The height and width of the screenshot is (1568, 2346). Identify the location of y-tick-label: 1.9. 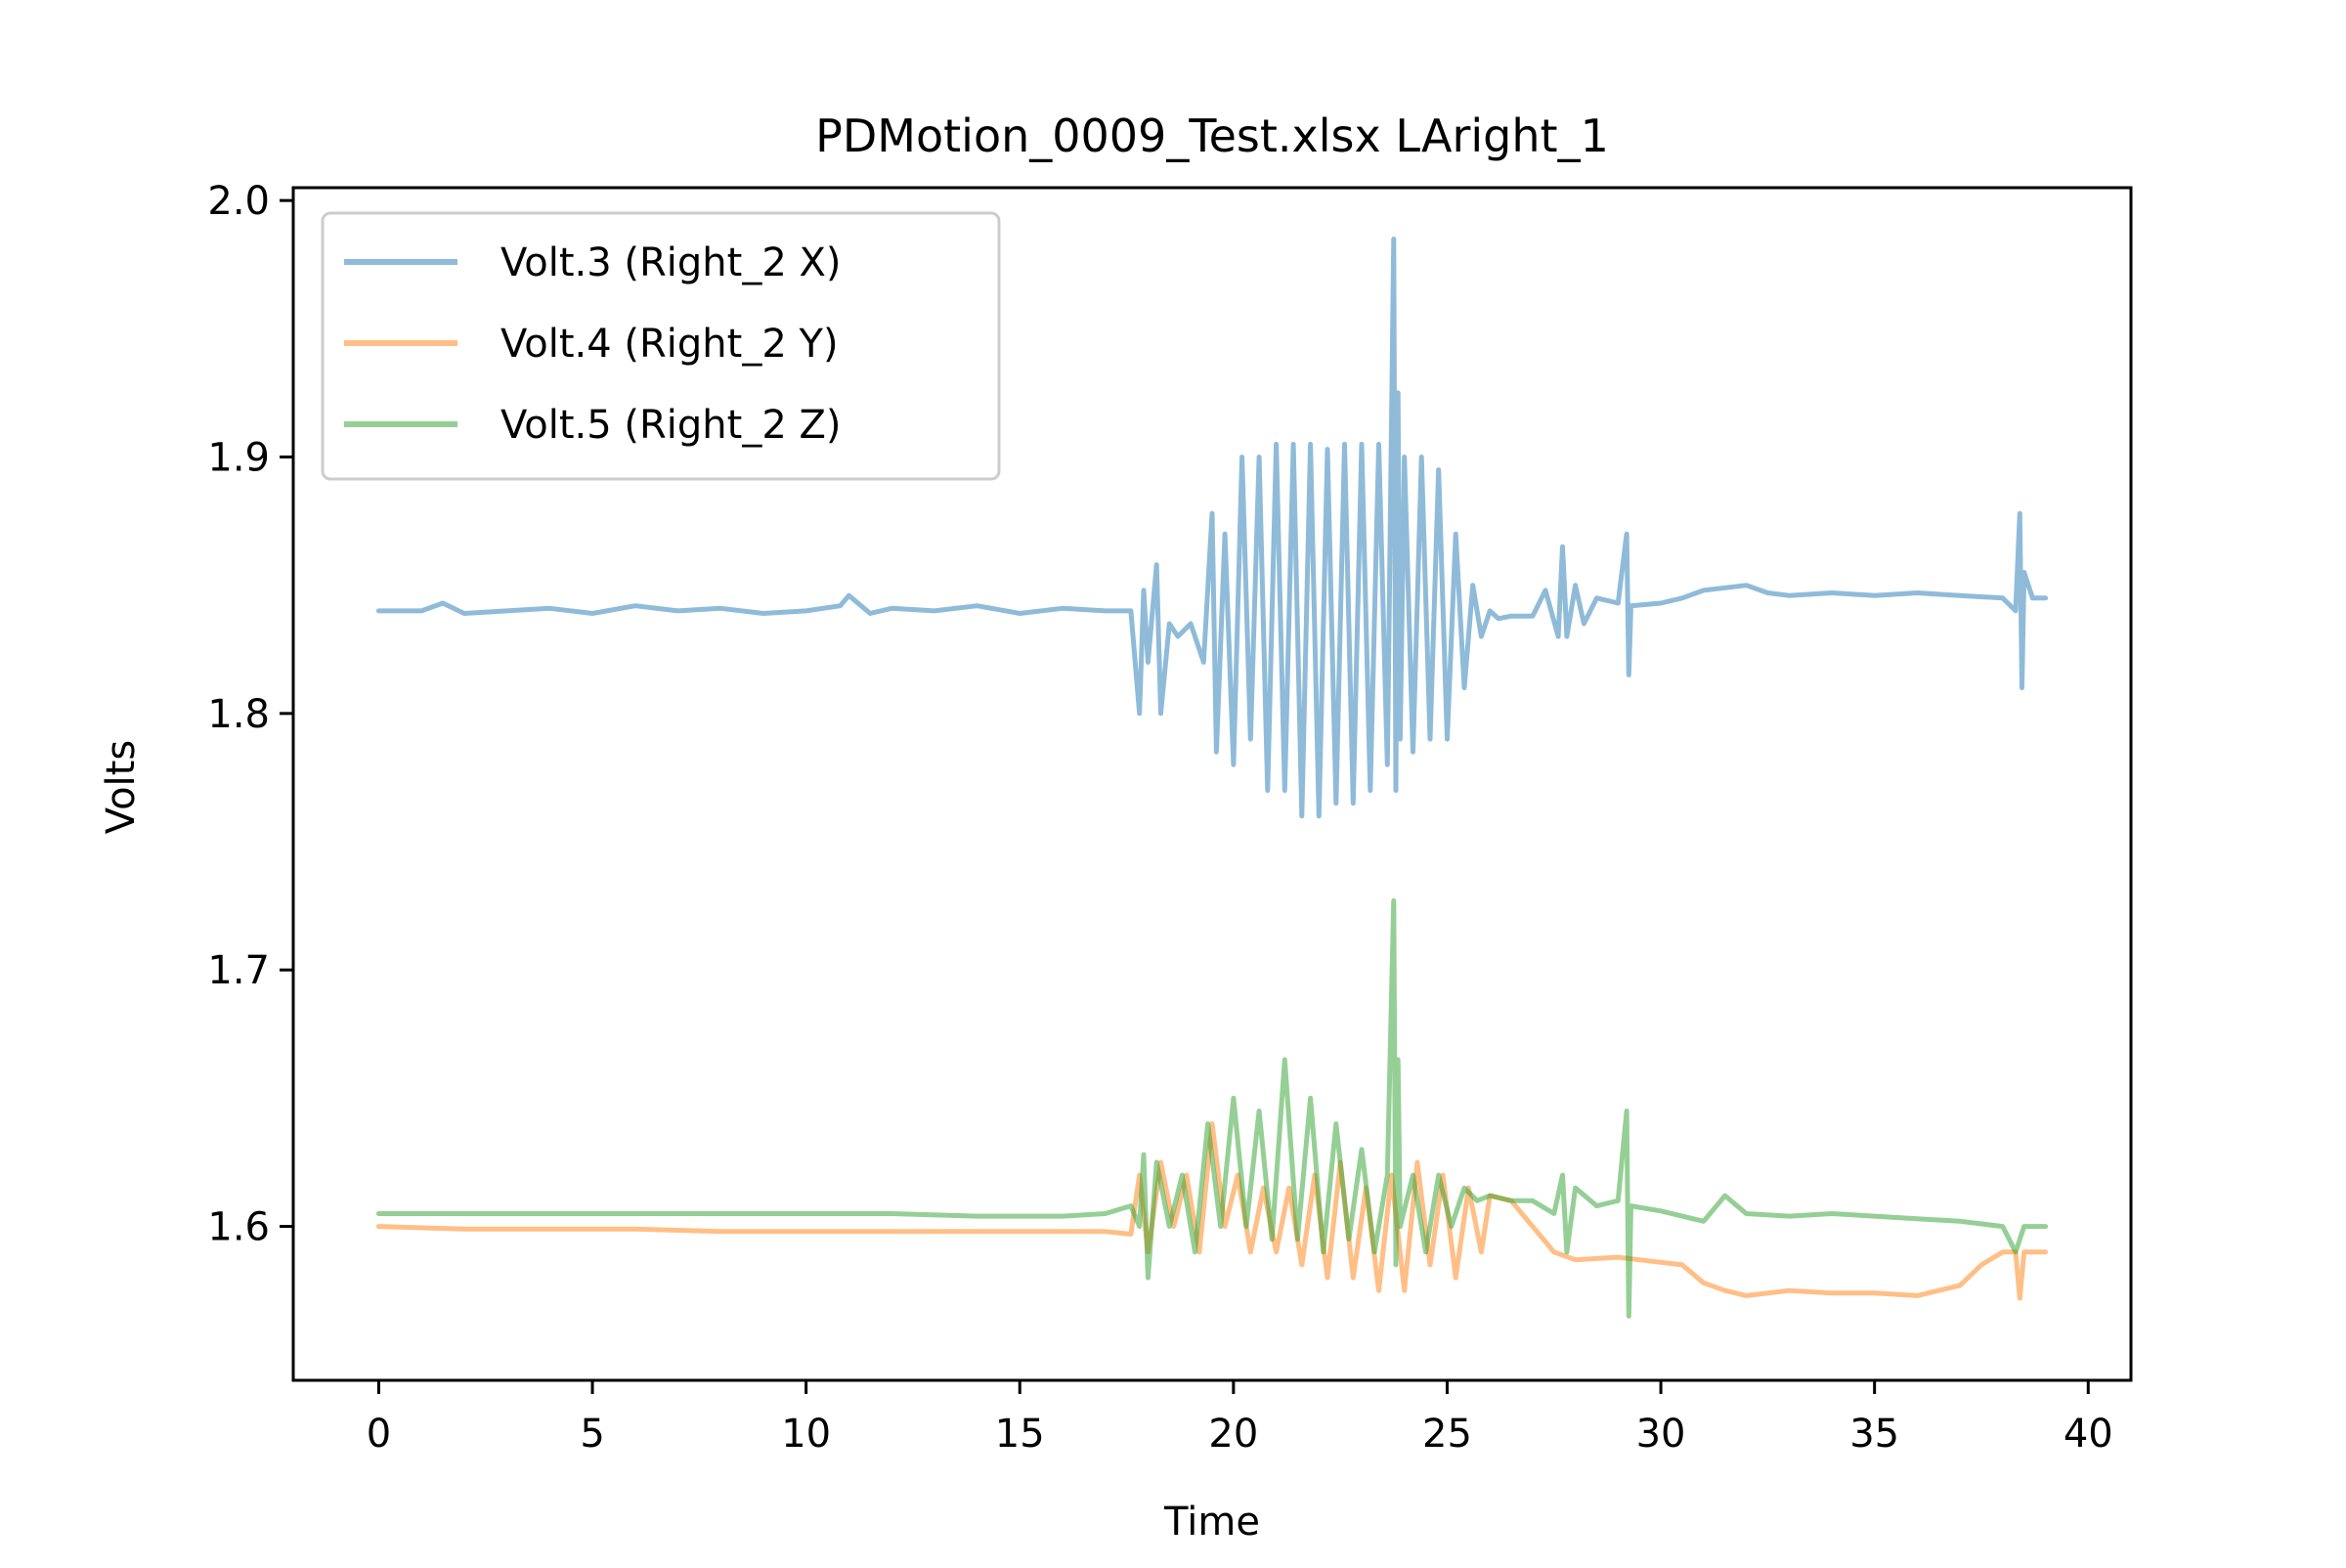
(238, 457).